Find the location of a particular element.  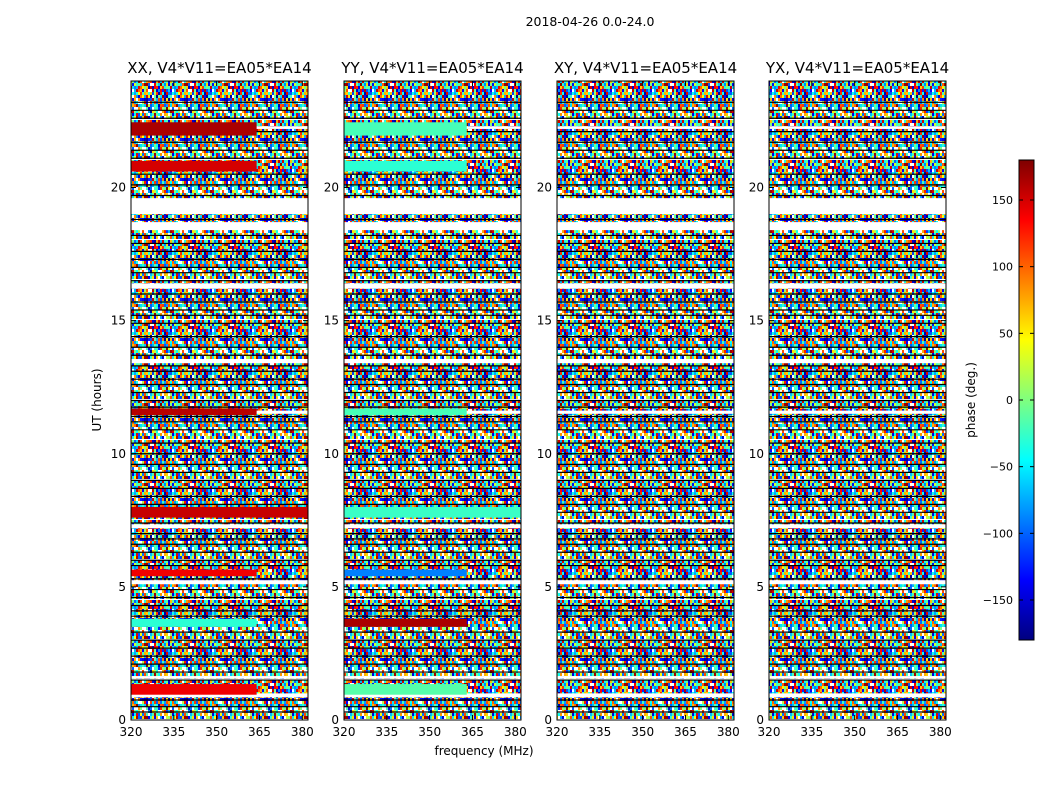

colorbar-tick-label: 0 is located at coordinates (1009, 400).